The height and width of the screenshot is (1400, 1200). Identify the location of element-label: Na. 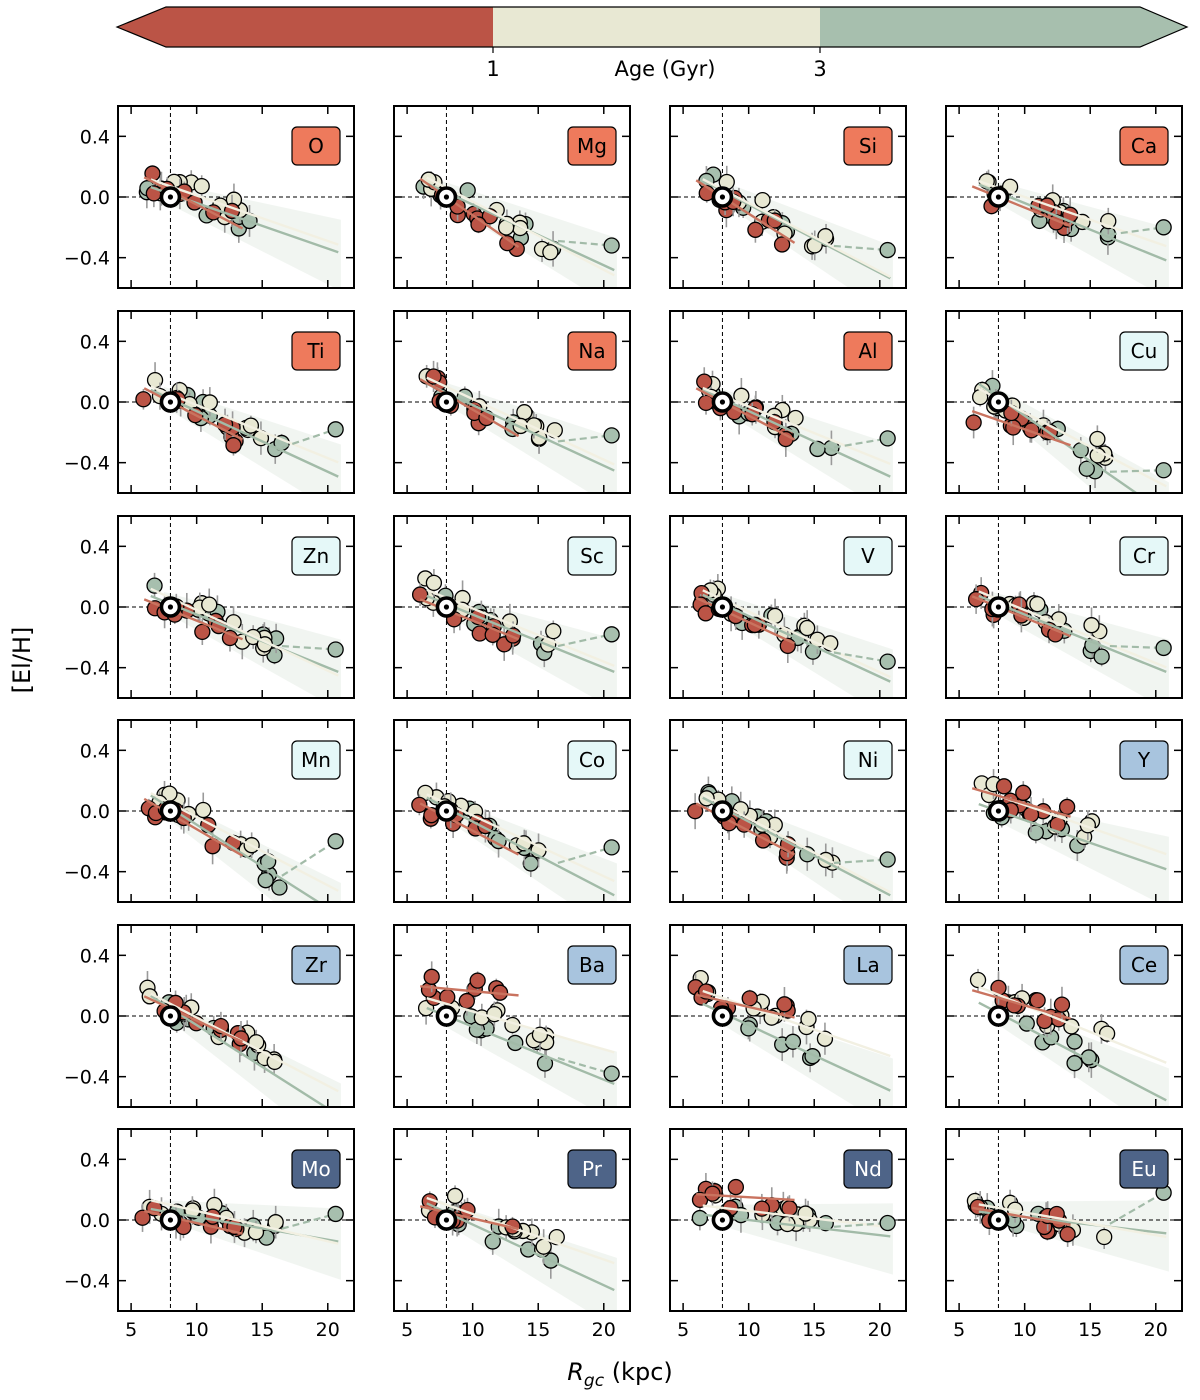
(591, 351).